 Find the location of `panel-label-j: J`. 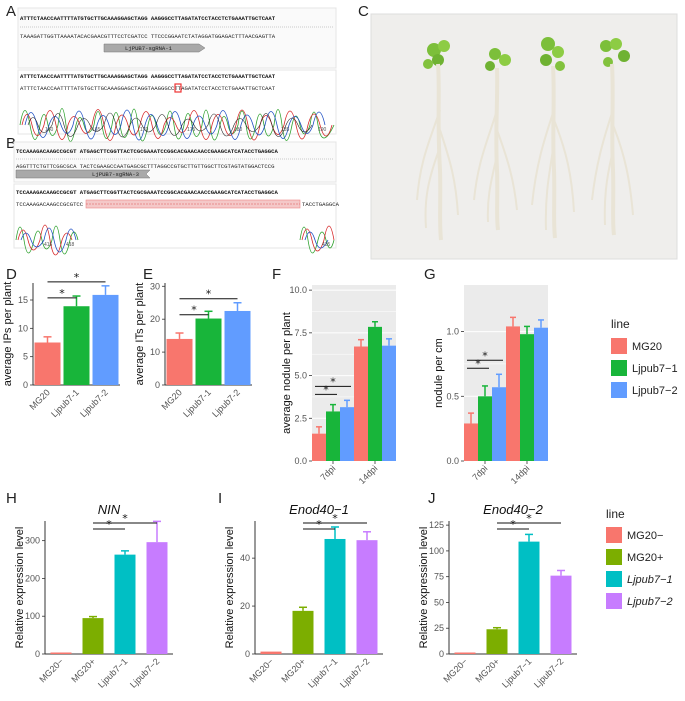

panel-label-j: J is located at coordinates (432, 498).